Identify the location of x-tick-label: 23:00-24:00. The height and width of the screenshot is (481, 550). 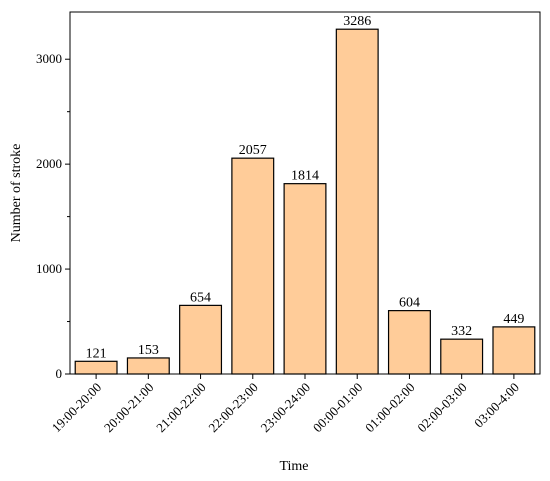
(286, 408).